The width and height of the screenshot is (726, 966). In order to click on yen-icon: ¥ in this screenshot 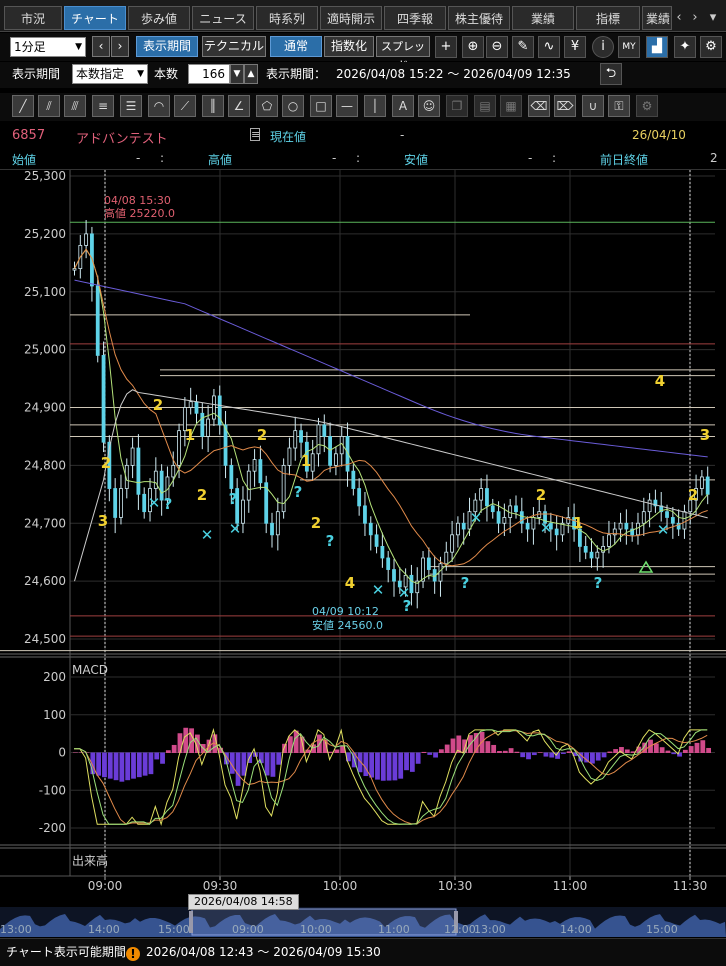, I will do `click(575, 47)`.